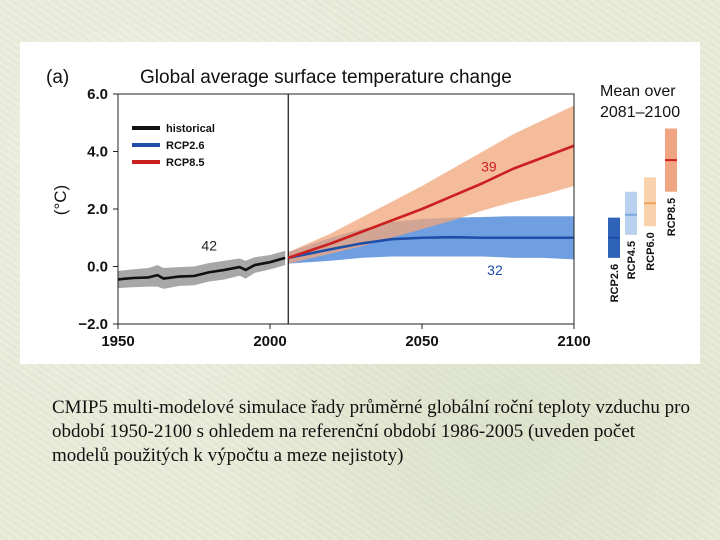  Describe the element at coordinates (269, 341) in the screenshot. I see `x-tick-label: 2000` at that location.